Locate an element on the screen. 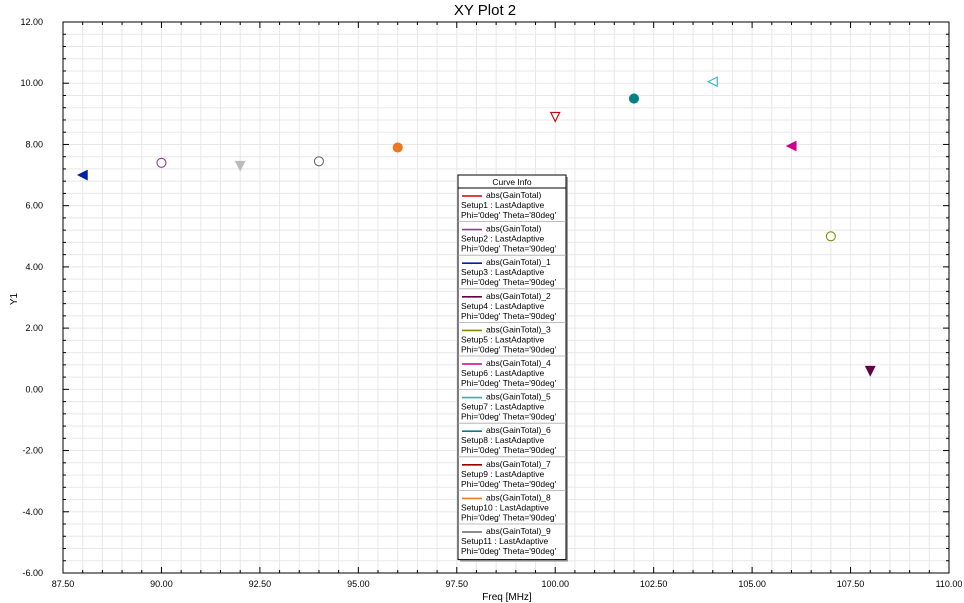 The height and width of the screenshot is (603, 964). x-tick-label: 102.50 is located at coordinates (654, 584).